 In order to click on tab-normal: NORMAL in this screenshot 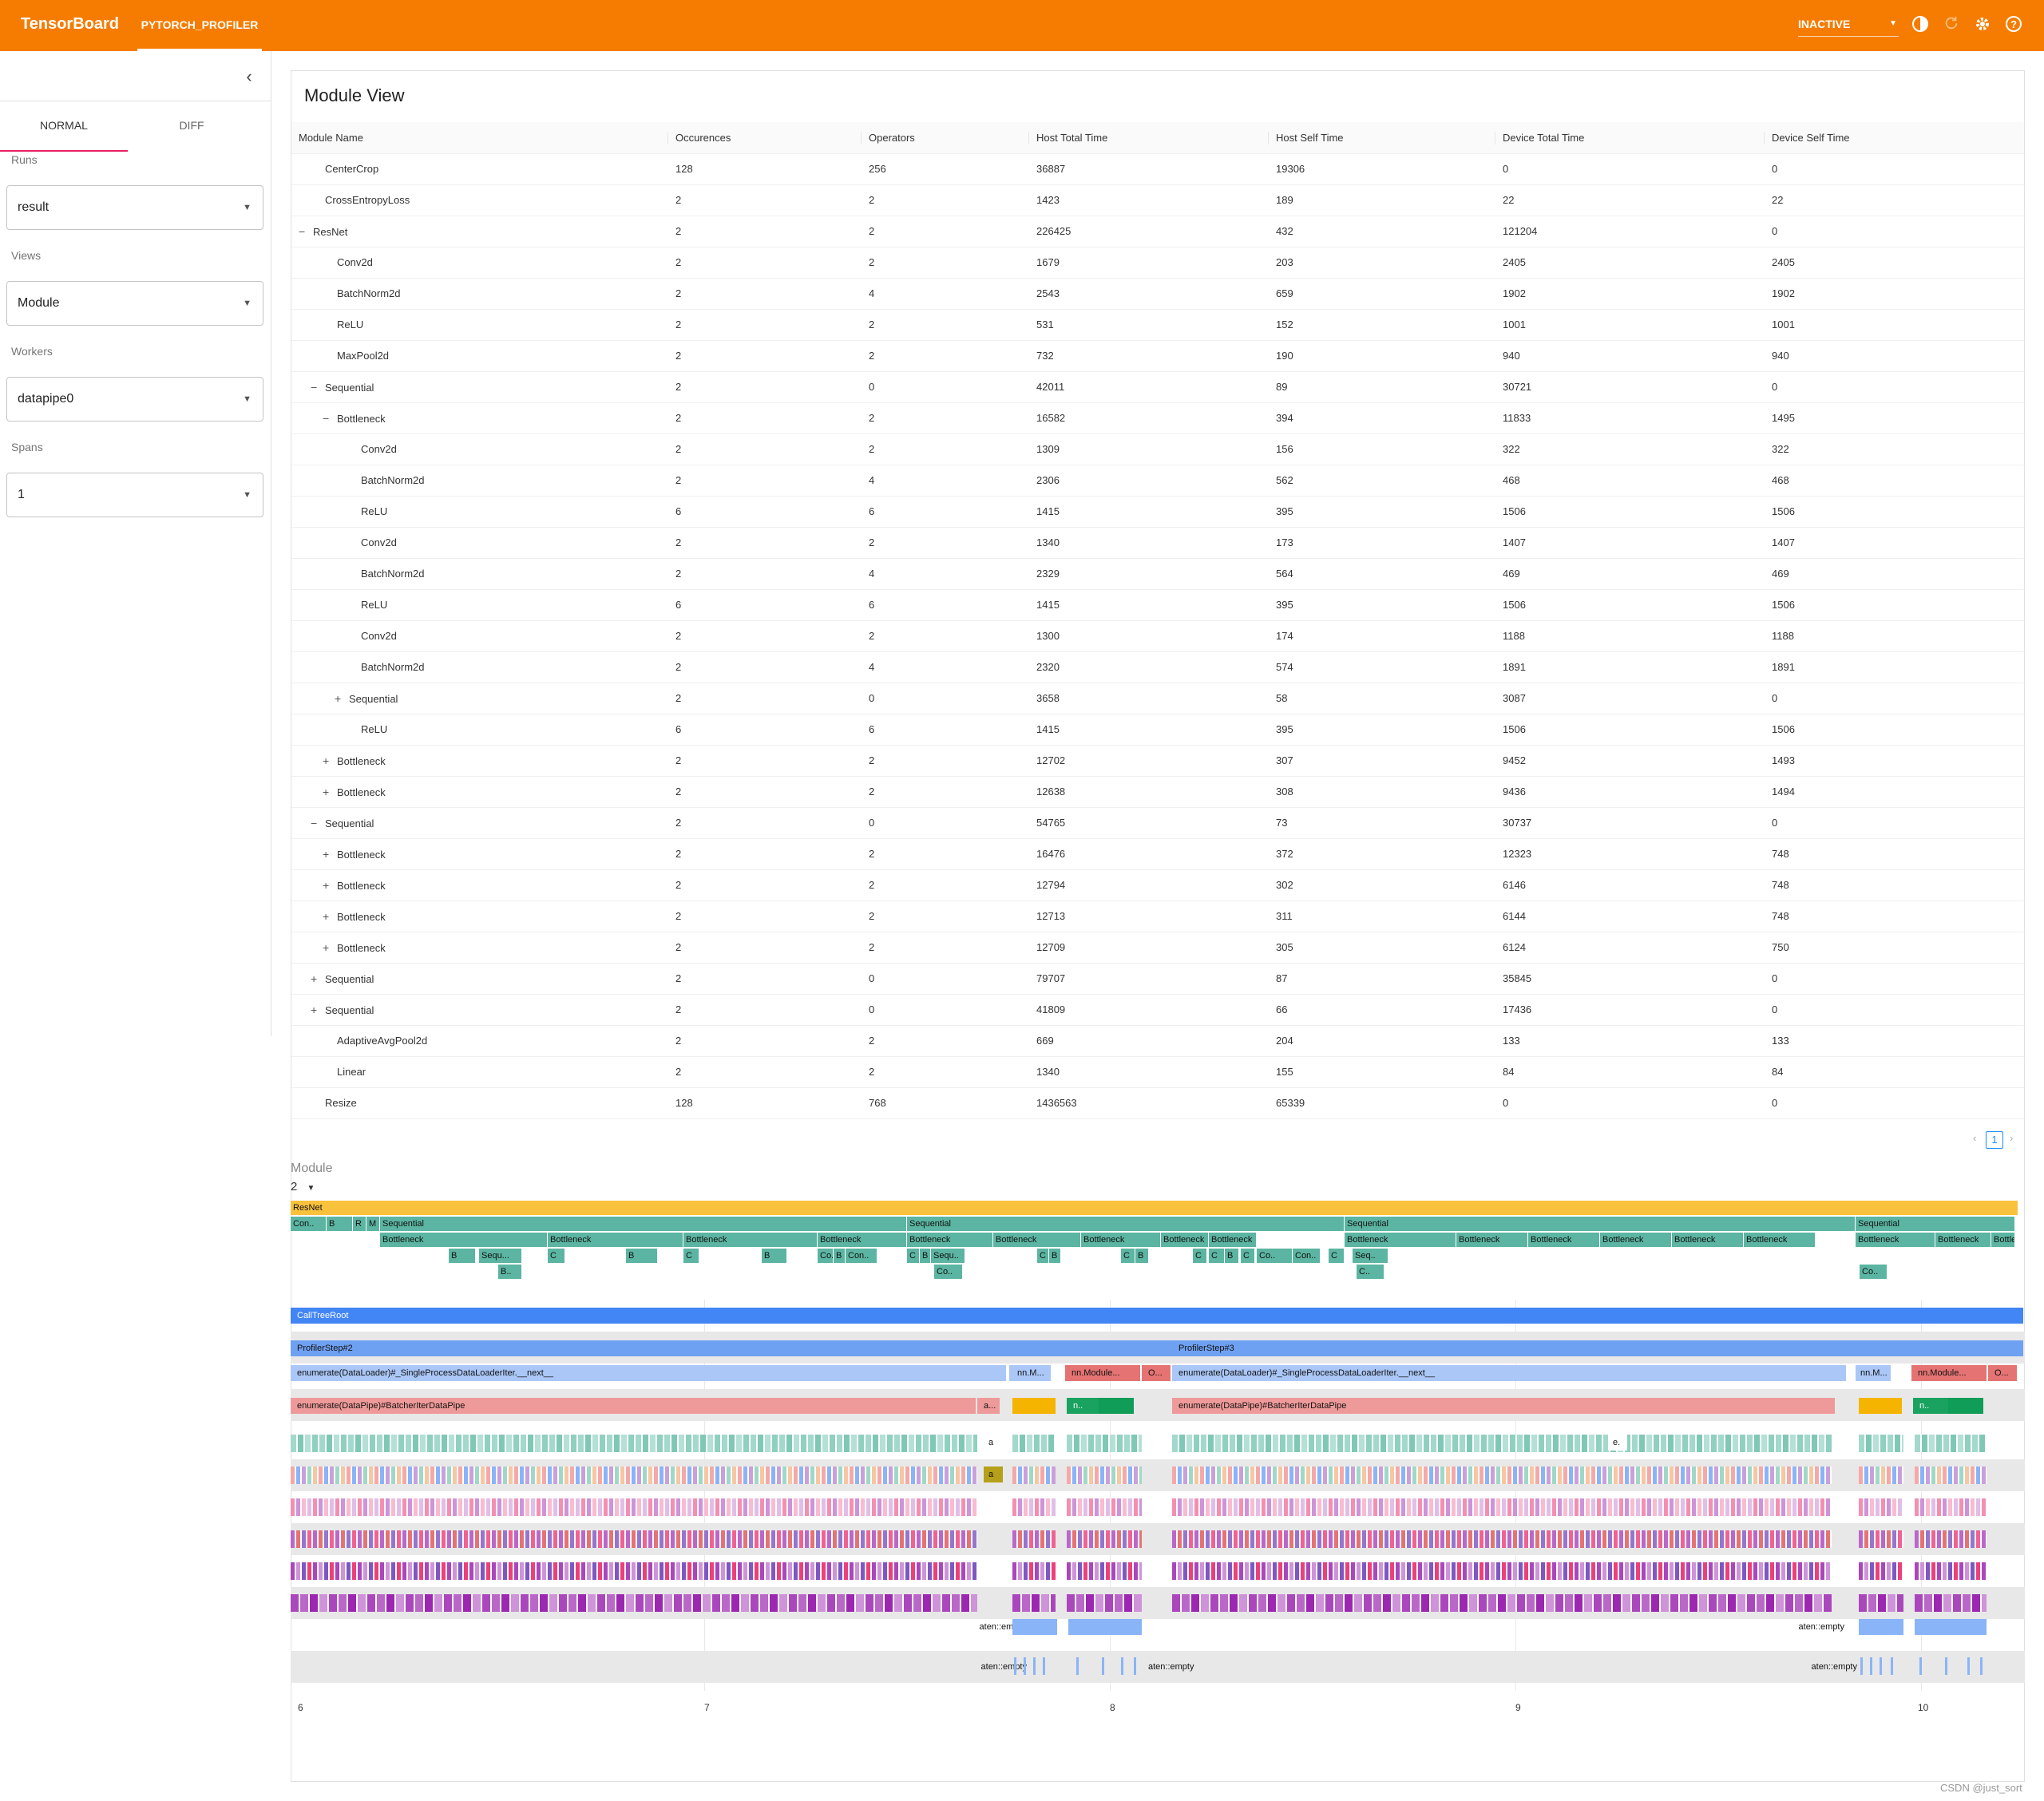, I will do `click(64, 132)`.